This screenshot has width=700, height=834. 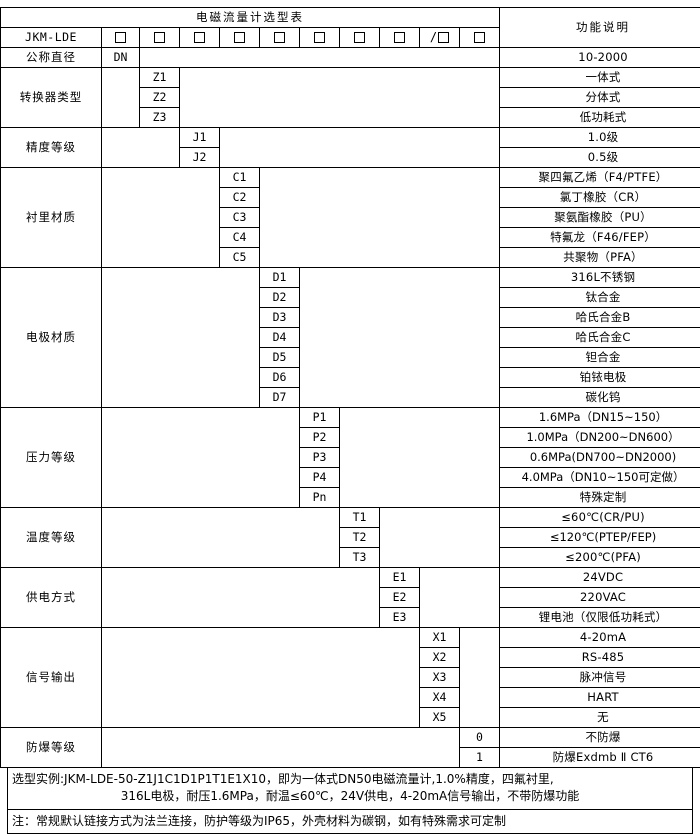 I want to click on code-cell: D7, so click(x=280, y=398).